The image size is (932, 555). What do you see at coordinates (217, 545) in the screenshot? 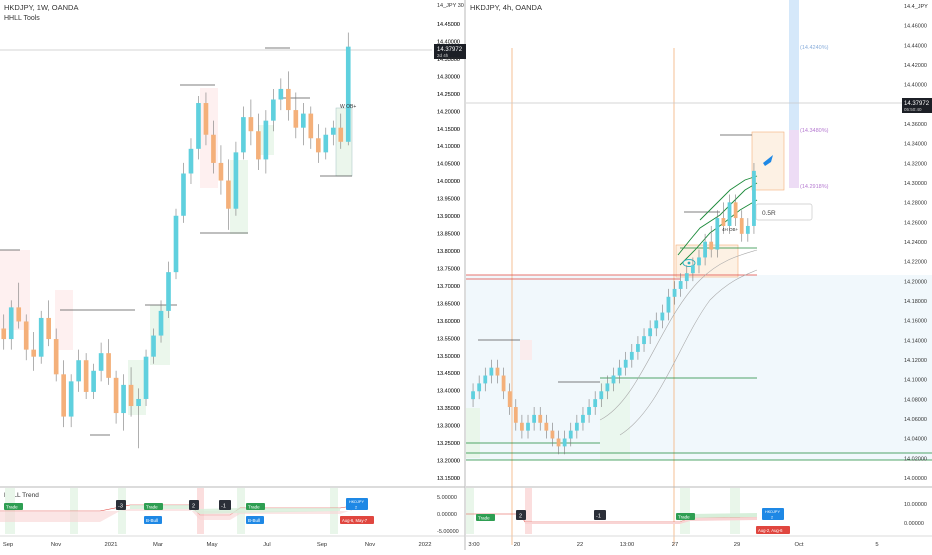
I see `left-time-axis: Sep Nov 2021 Mar May Jul Sep Nov 2022` at bounding box center [217, 545].